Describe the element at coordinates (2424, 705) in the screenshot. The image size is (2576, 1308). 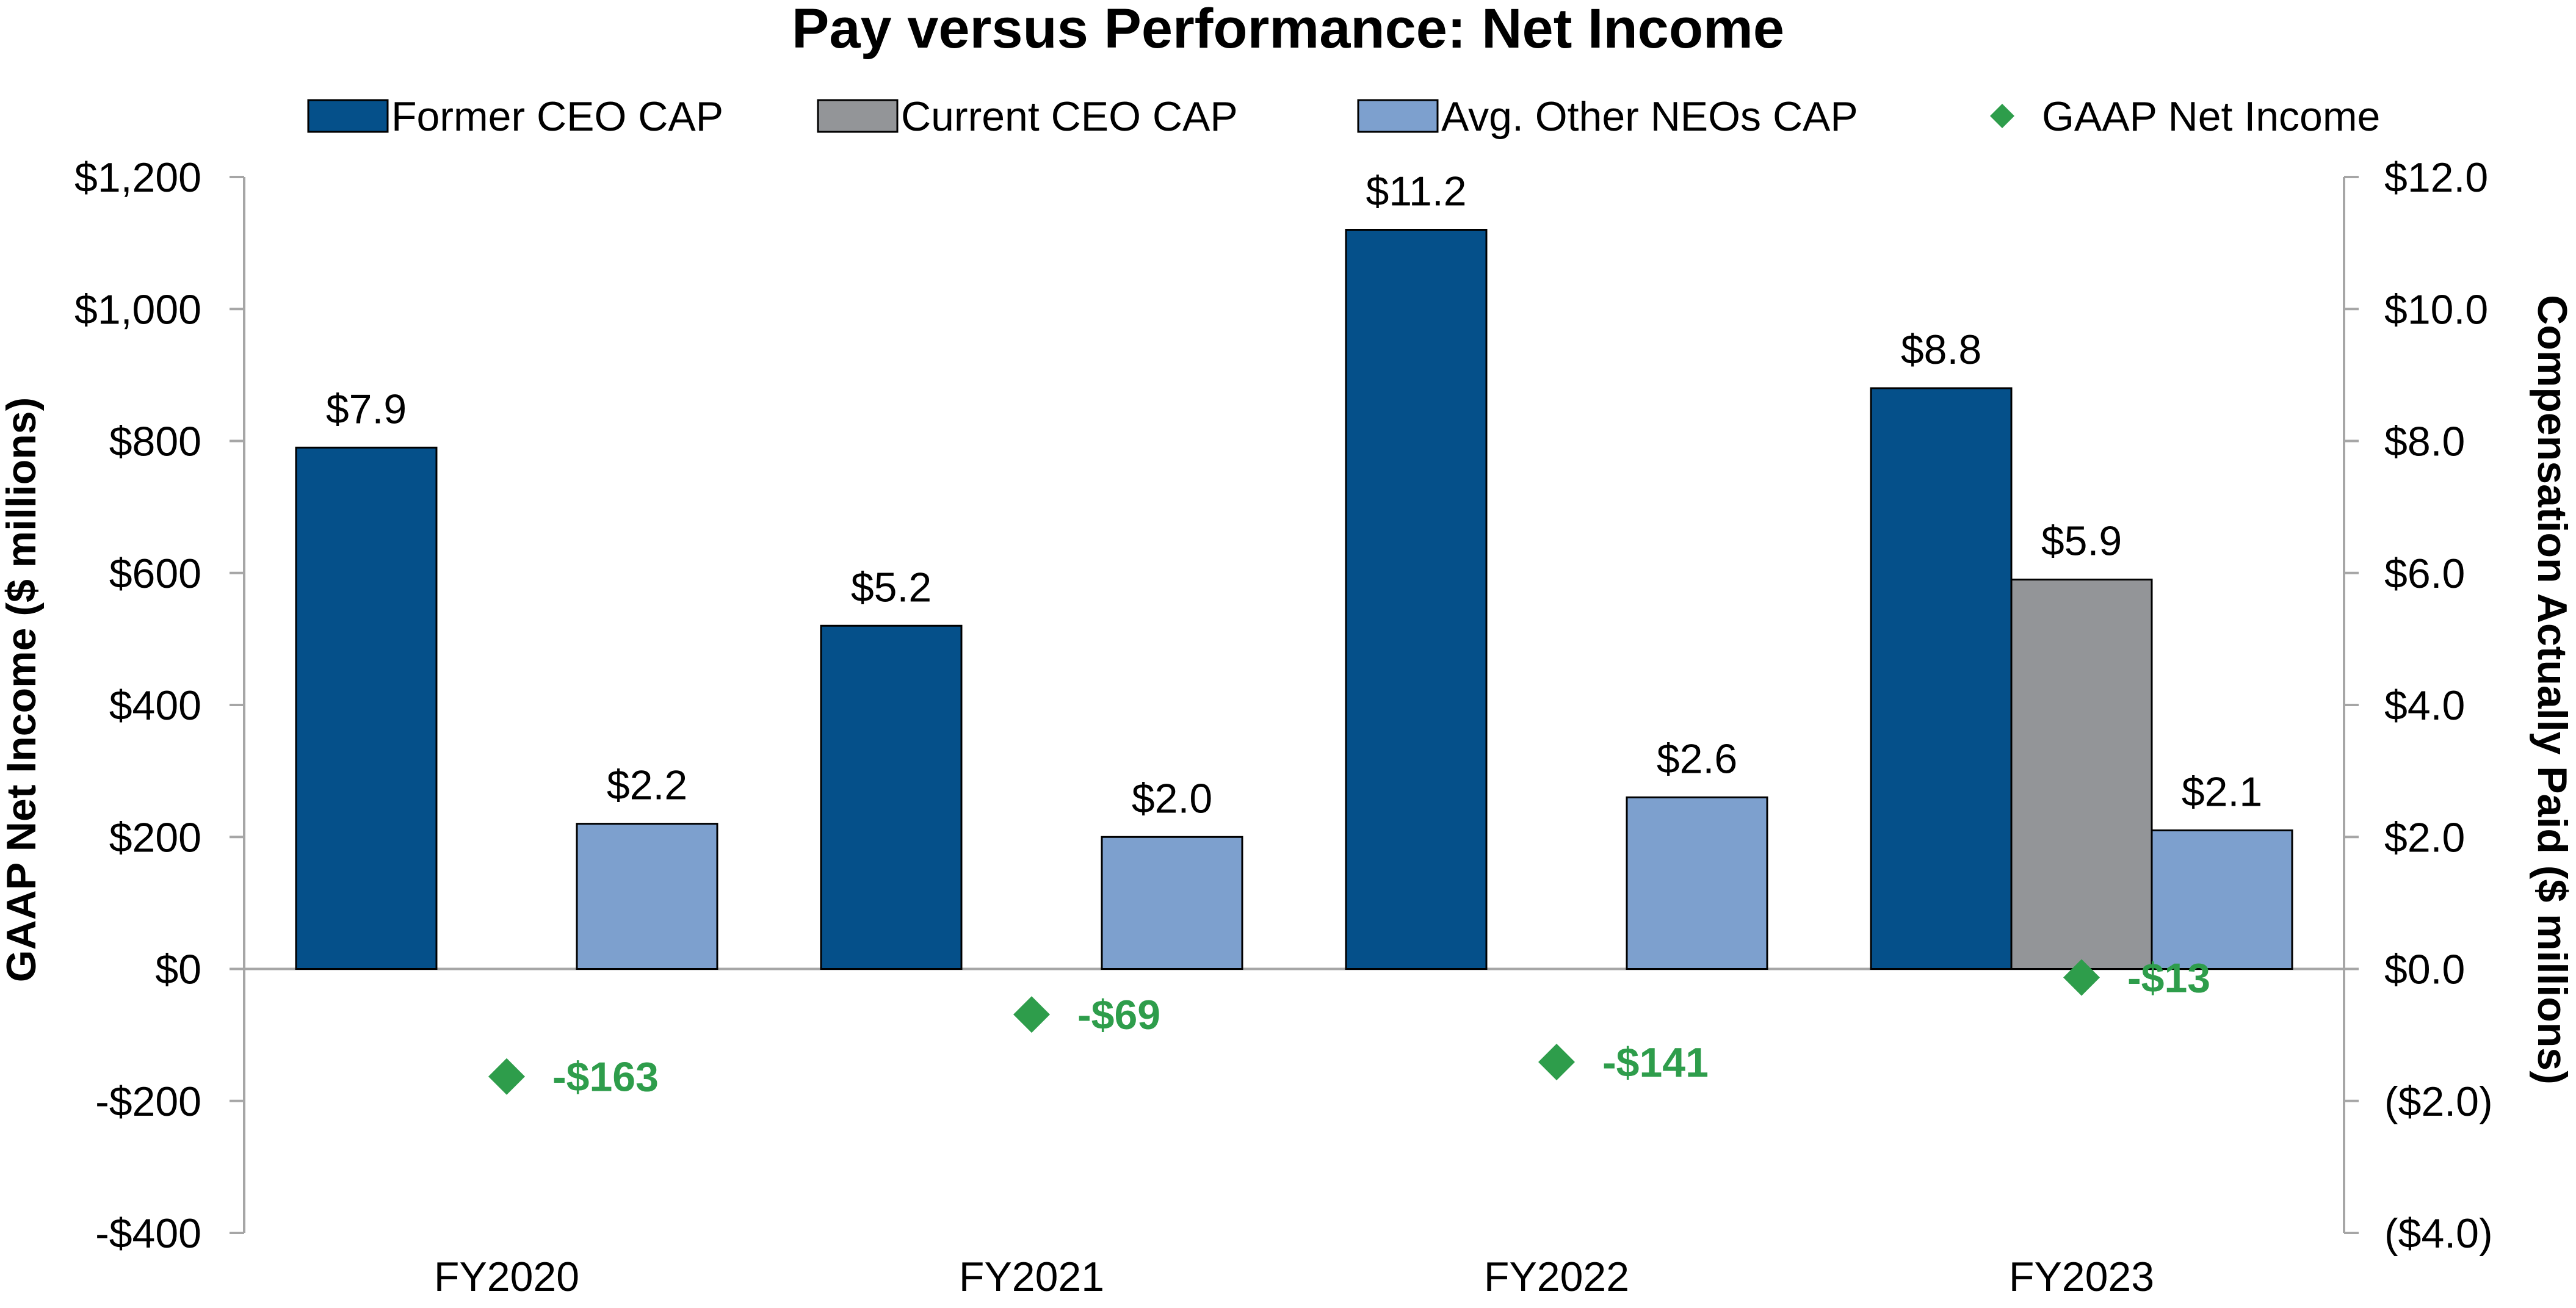
I see `right-tick-label: $4.0` at that location.